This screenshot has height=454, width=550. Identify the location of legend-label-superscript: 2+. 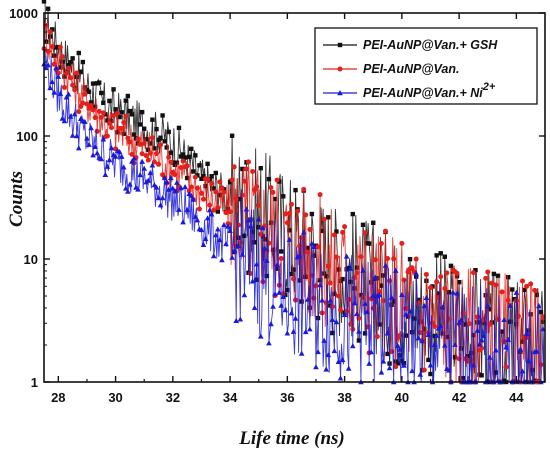
(489, 87).